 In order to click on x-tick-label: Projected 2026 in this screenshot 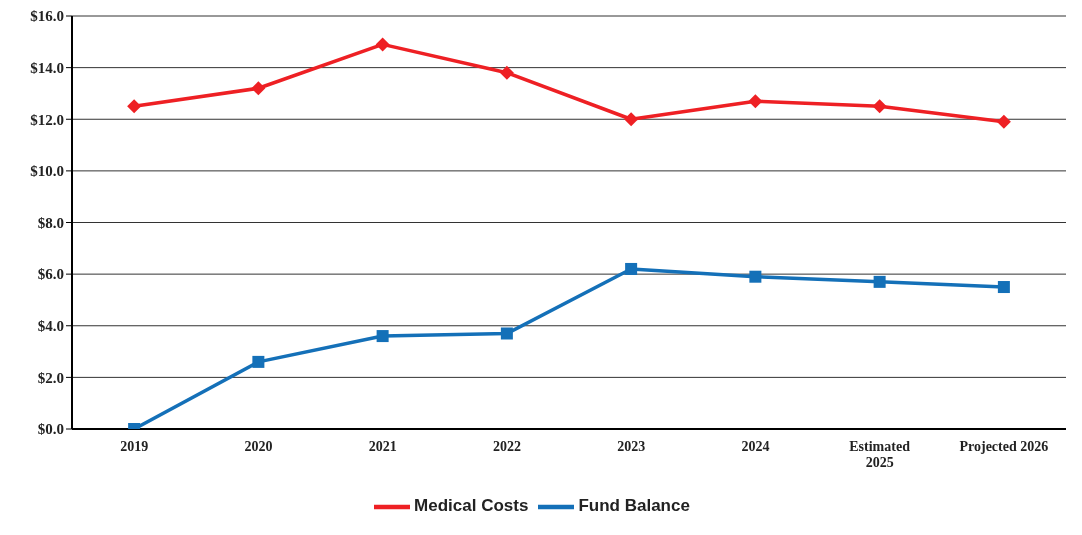, I will do `click(1004, 446)`.